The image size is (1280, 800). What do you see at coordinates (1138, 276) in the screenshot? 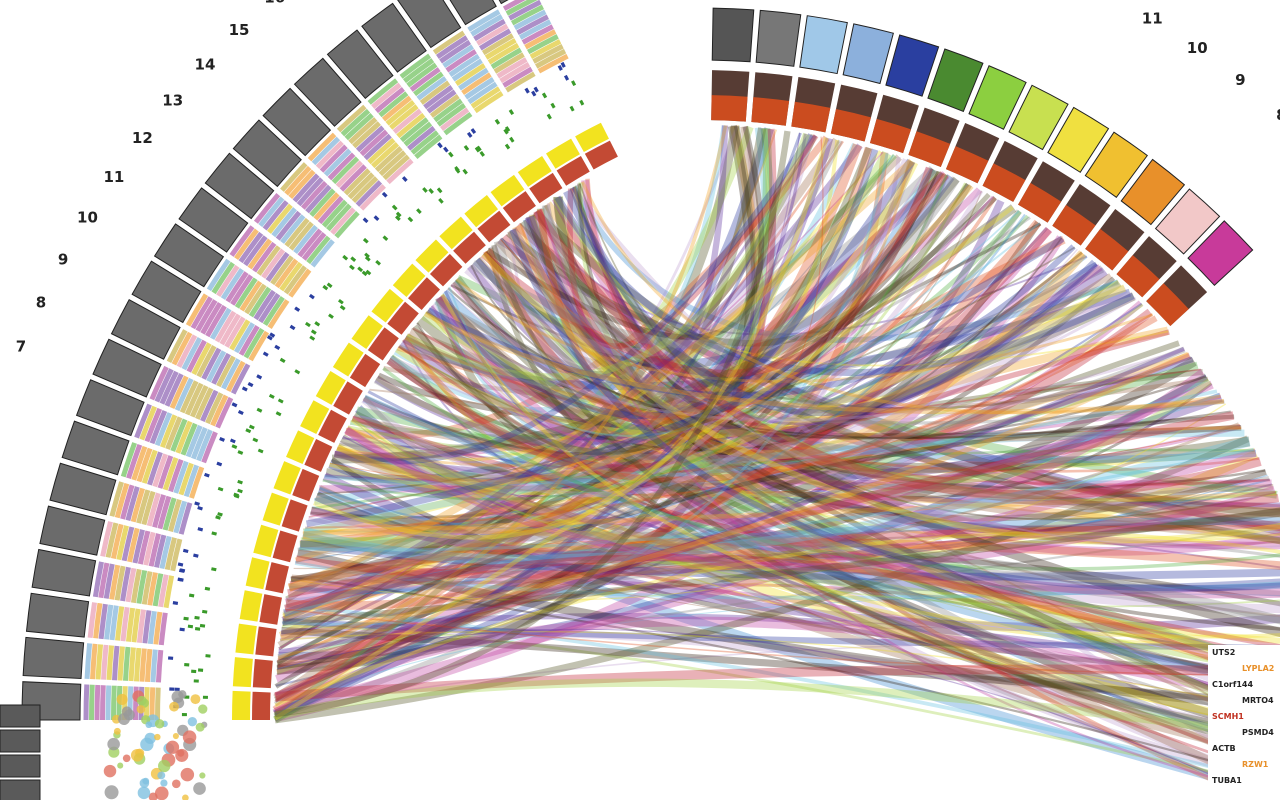
I see `histogram-fill` at bounding box center [1138, 276].